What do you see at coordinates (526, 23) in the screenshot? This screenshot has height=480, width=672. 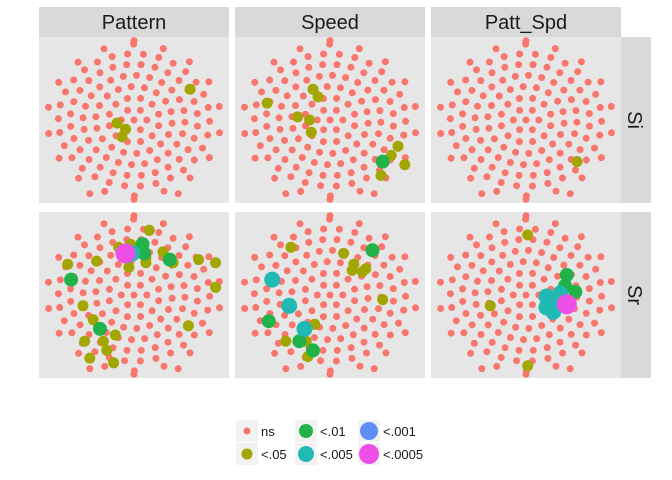 I see `column-strip-label: Patt_Spd` at bounding box center [526, 23].